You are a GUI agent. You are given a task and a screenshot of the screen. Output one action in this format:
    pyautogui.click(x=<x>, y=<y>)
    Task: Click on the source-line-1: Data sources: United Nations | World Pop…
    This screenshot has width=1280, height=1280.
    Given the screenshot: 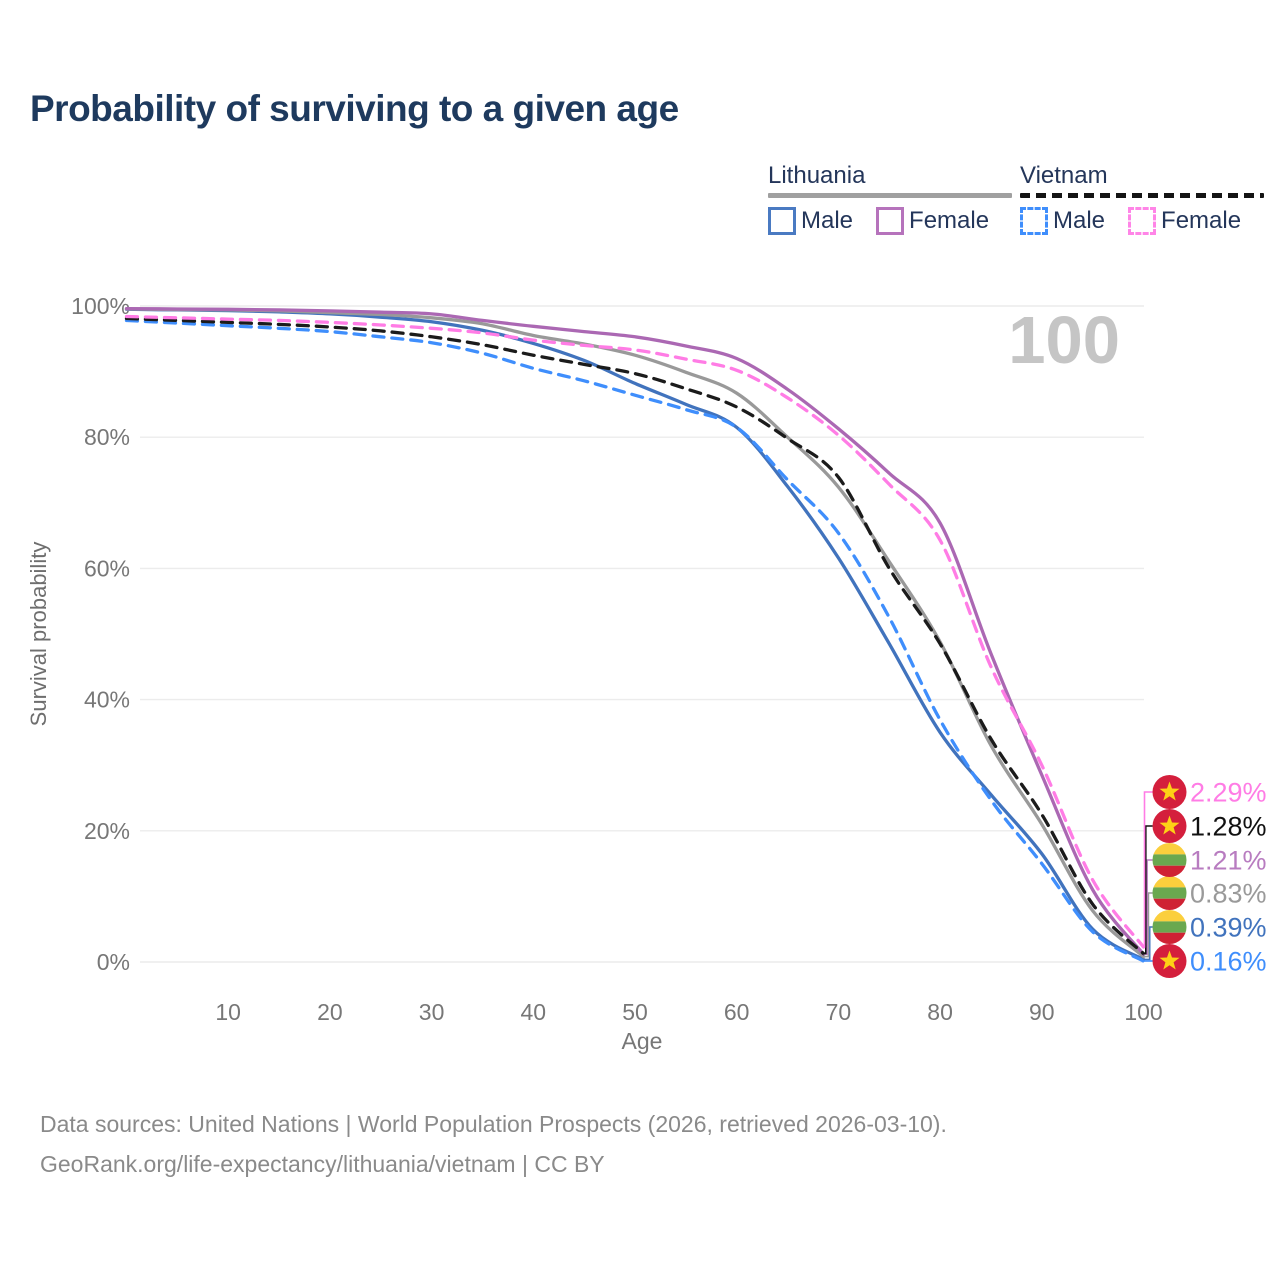 What is the action you would take?
    pyautogui.click(x=493, y=1124)
    